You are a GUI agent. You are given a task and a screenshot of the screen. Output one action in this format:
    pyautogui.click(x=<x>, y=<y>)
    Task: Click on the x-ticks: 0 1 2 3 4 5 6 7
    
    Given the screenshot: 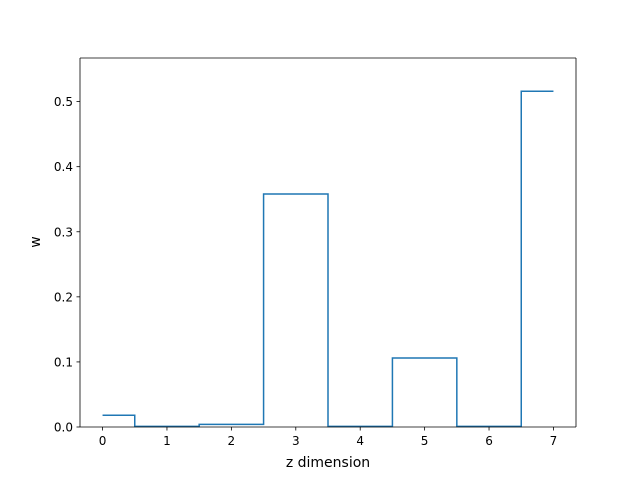 What is the action you would take?
    pyautogui.click(x=328, y=437)
    